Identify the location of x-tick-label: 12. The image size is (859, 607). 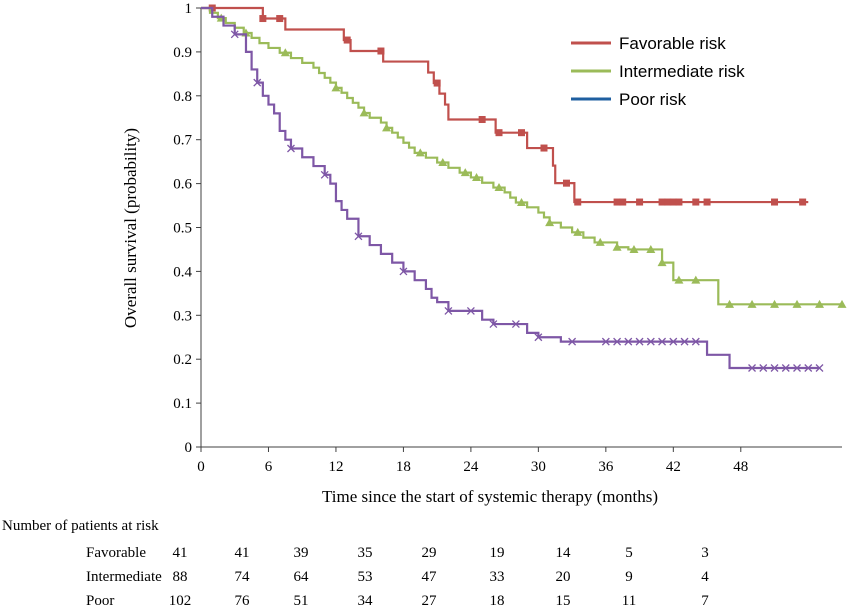
(335, 467).